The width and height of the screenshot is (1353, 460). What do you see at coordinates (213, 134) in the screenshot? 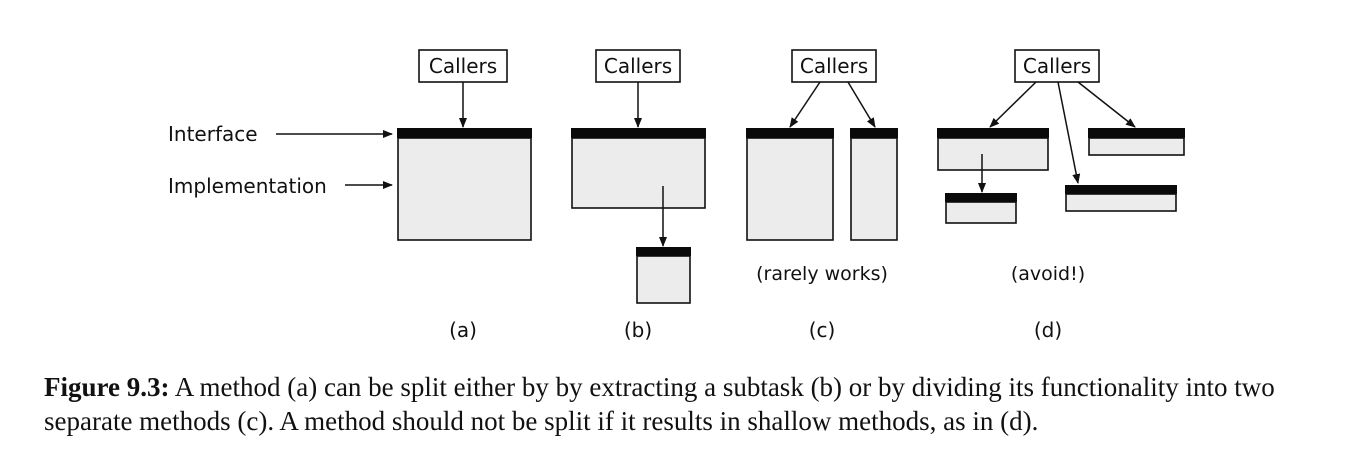
I see `interface-label: Interface` at bounding box center [213, 134].